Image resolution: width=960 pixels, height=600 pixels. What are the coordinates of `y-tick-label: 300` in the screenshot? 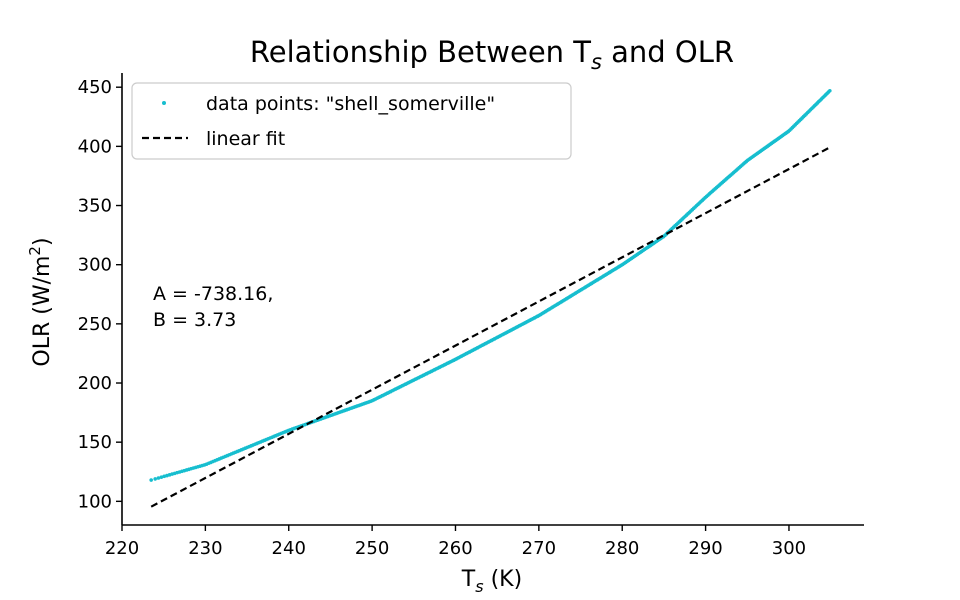 It's located at (95, 265).